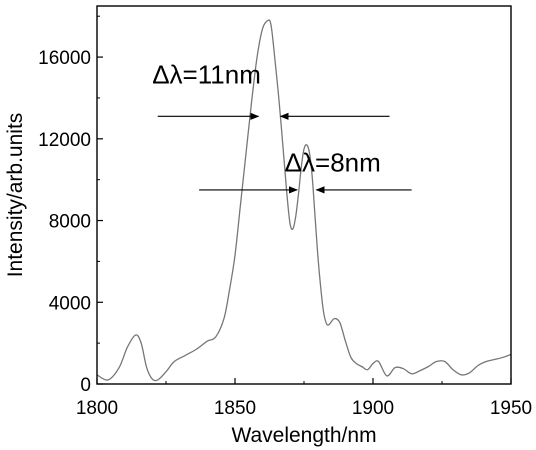  I want to click on fwhm-annotation: Δλ=8nm, so click(333, 163).